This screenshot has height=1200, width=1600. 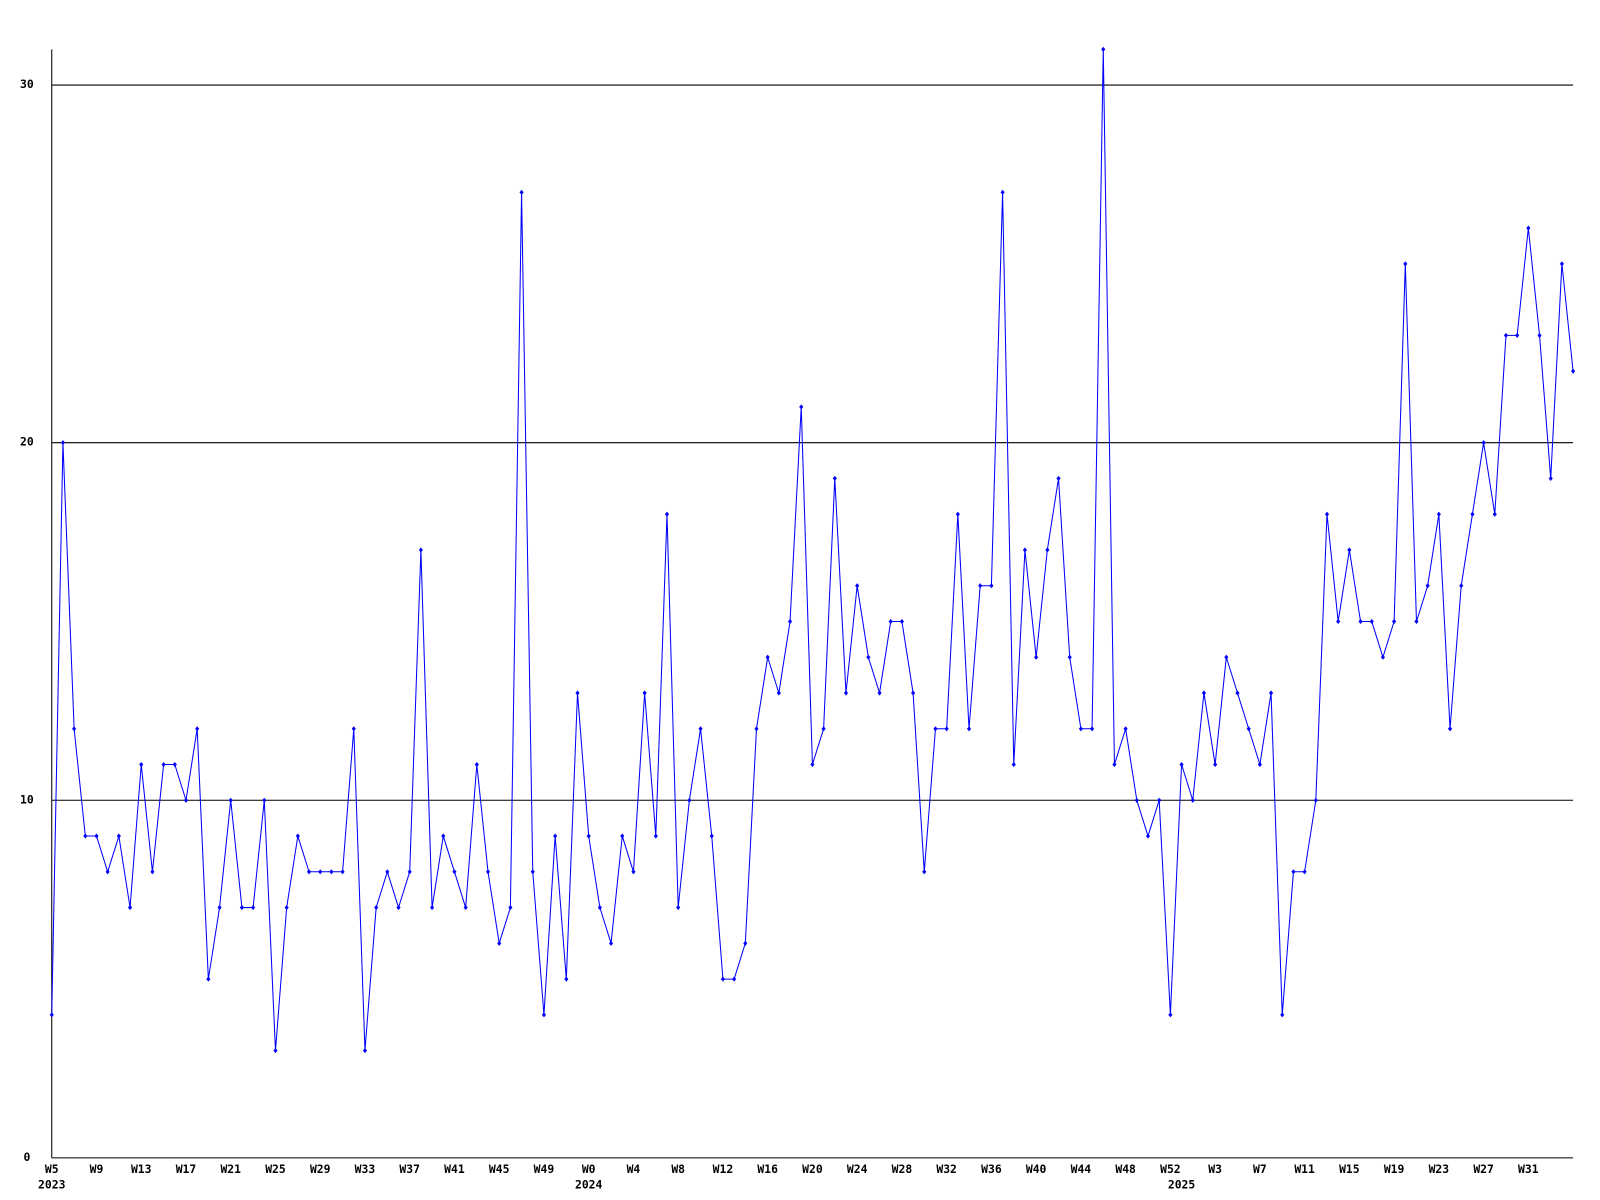 I want to click on x-tick-label: W21, so click(x=230, y=1169).